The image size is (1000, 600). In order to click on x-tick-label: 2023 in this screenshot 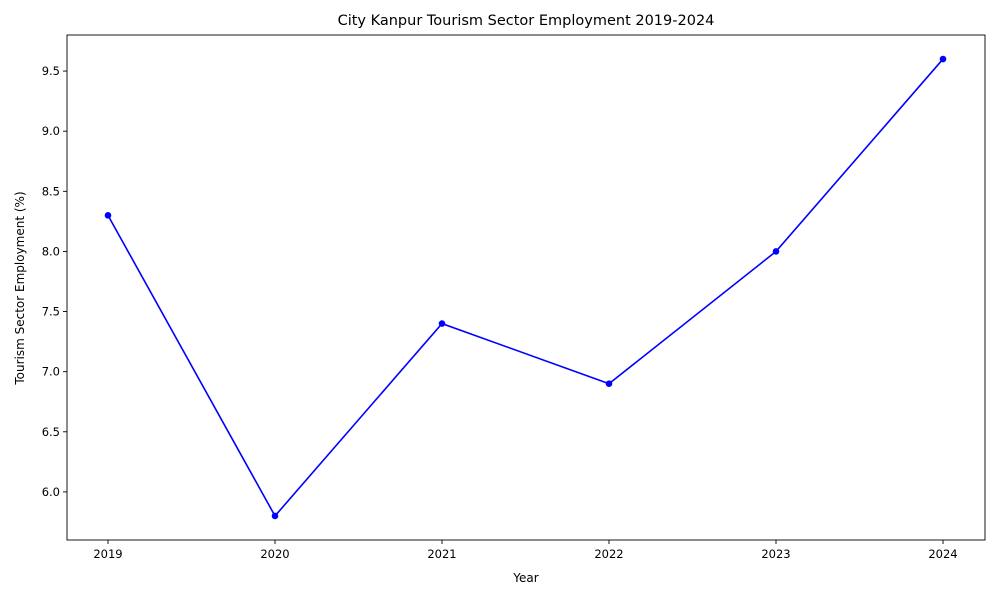, I will do `click(775, 554)`.